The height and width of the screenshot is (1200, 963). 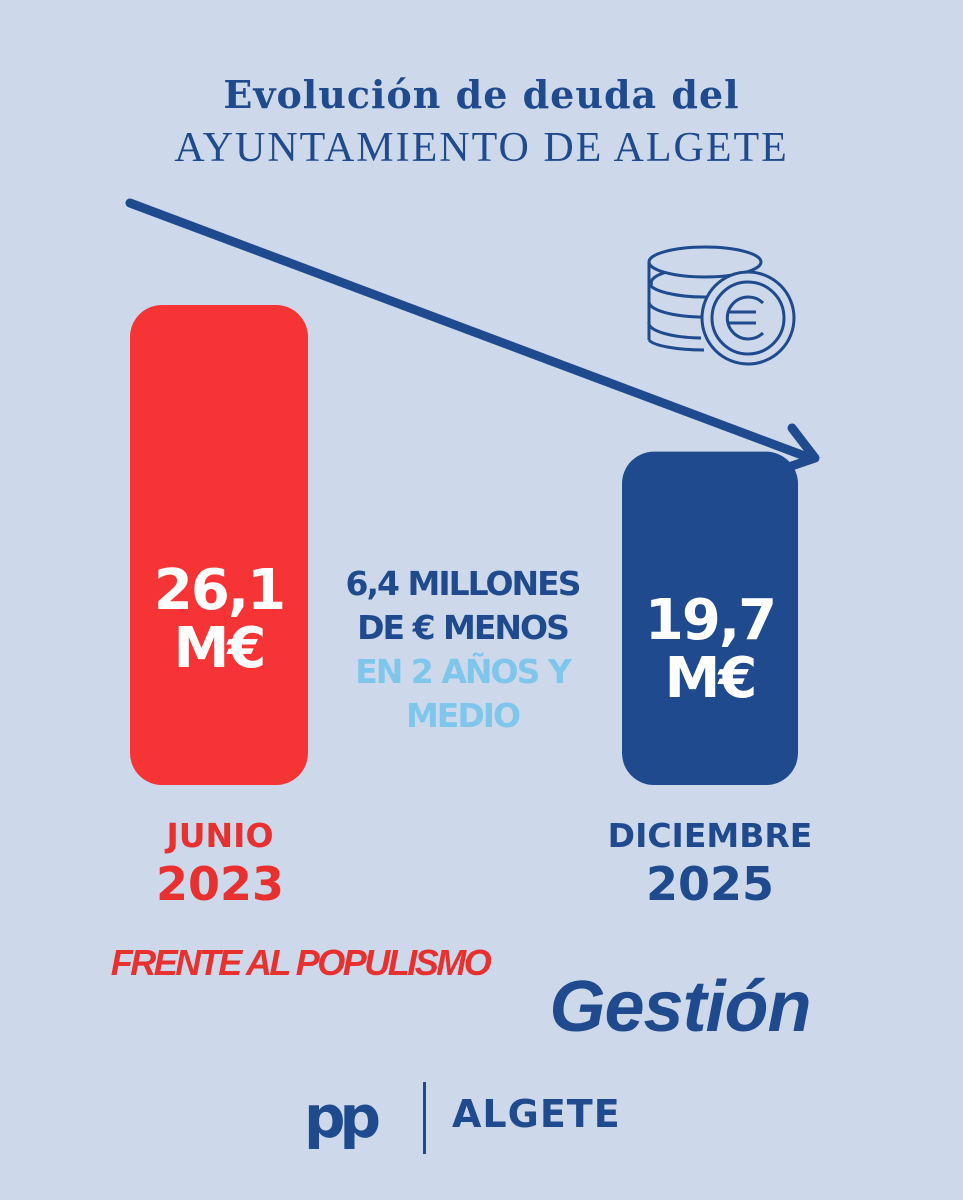 I want to click on slogan-right: Gestión, so click(x=680, y=1007).